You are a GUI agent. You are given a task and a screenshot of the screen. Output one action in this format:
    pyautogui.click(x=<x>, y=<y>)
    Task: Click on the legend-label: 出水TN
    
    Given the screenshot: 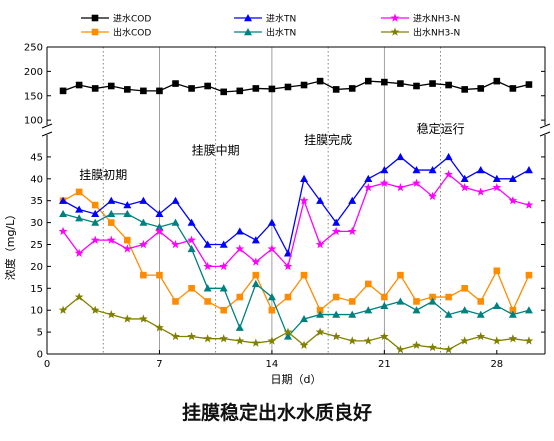 What is the action you would take?
    pyautogui.click(x=281, y=33)
    